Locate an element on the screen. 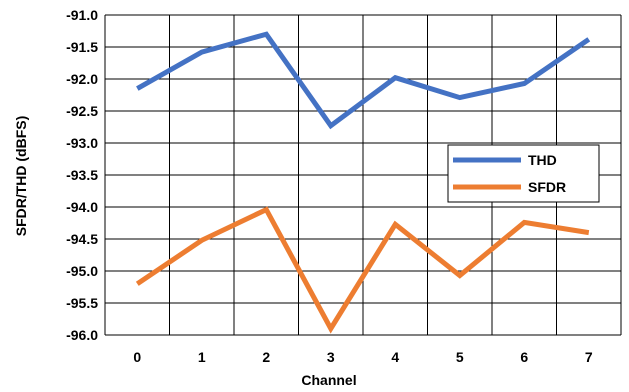 The width and height of the screenshot is (629, 392). y-tick-label: -94.0 is located at coordinates (82, 207).